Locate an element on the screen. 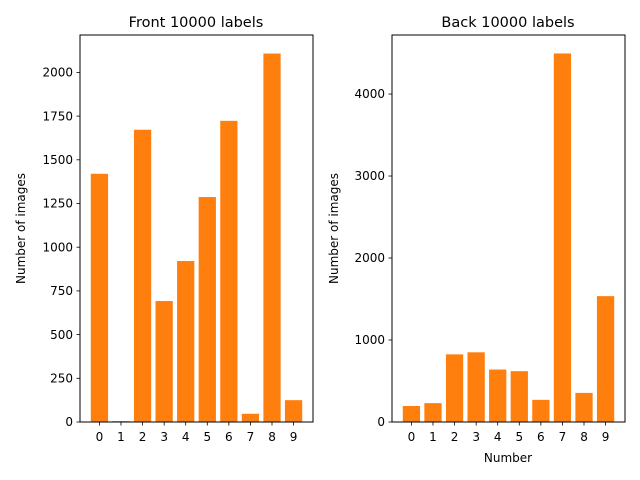 The height and width of the screenshot is (480, 640). y-tick-label: 1750 is located at coordinates (57, 116).